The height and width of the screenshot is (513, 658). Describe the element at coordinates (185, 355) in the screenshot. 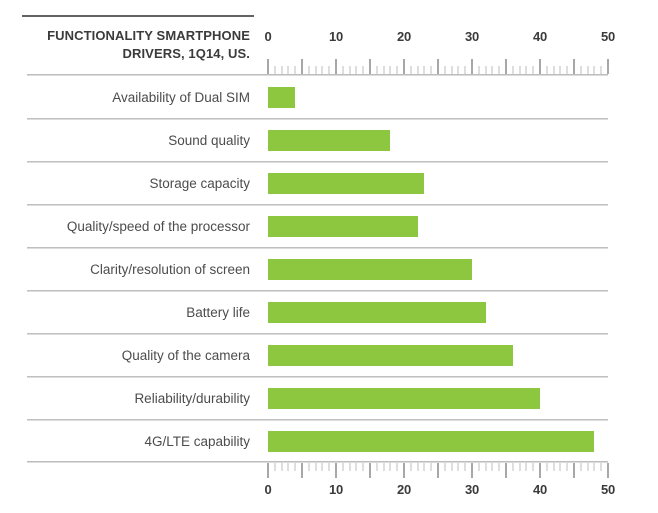

I see `category-label: Quality of the camera` at that location.